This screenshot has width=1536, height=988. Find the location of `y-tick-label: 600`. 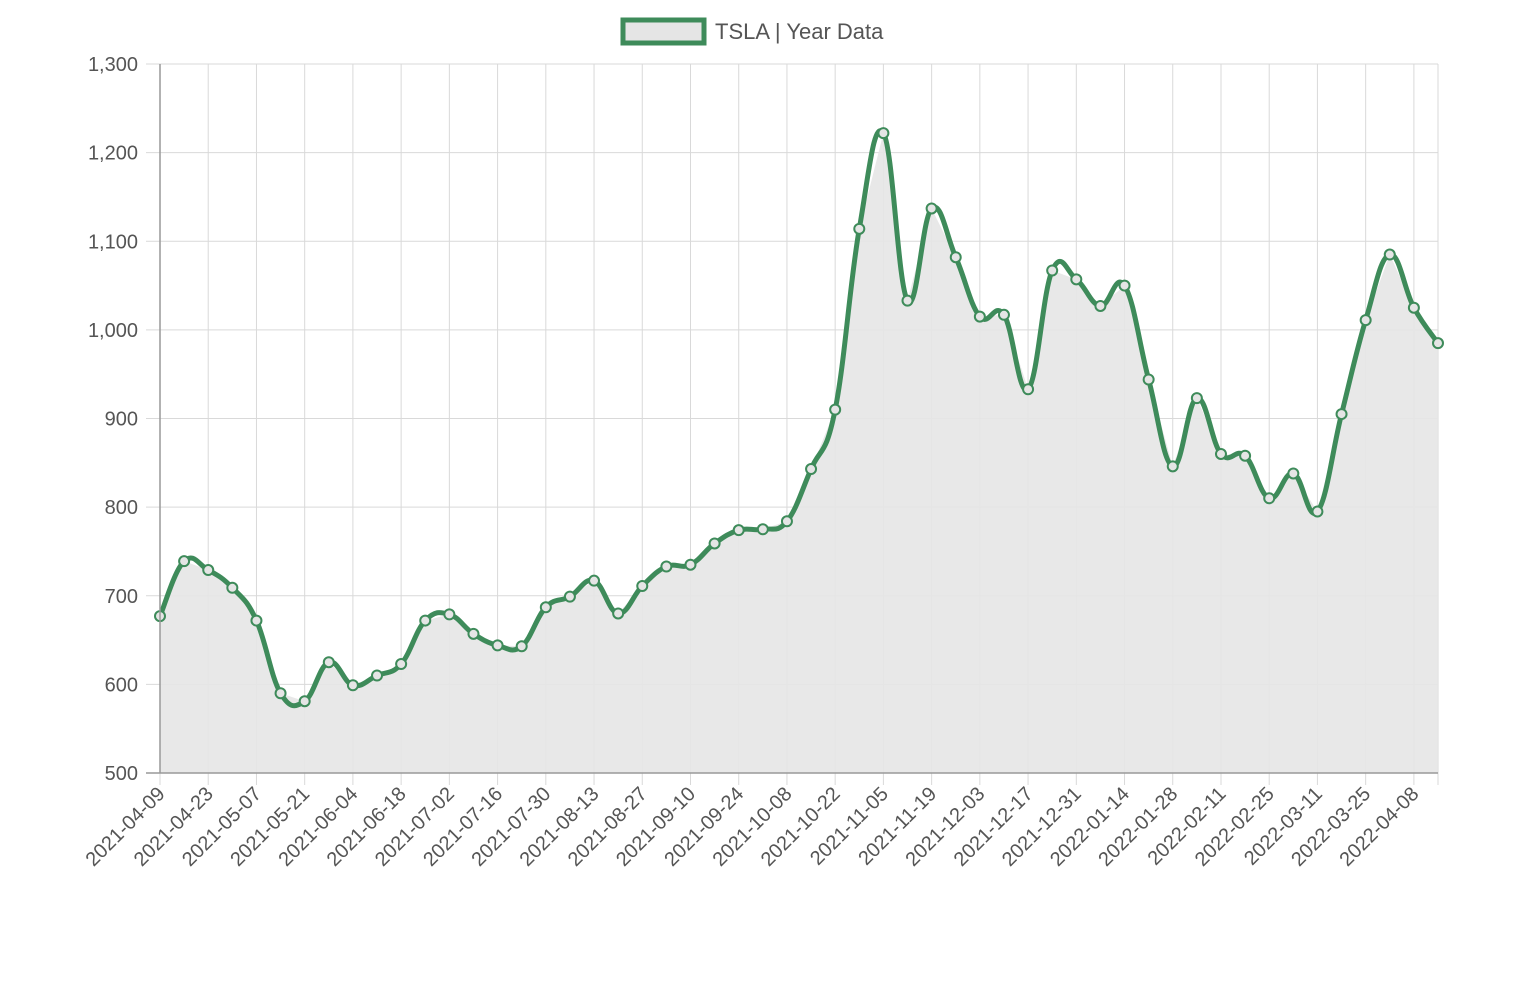

y-tick-label: 600 is located at coordinates (121, 685).